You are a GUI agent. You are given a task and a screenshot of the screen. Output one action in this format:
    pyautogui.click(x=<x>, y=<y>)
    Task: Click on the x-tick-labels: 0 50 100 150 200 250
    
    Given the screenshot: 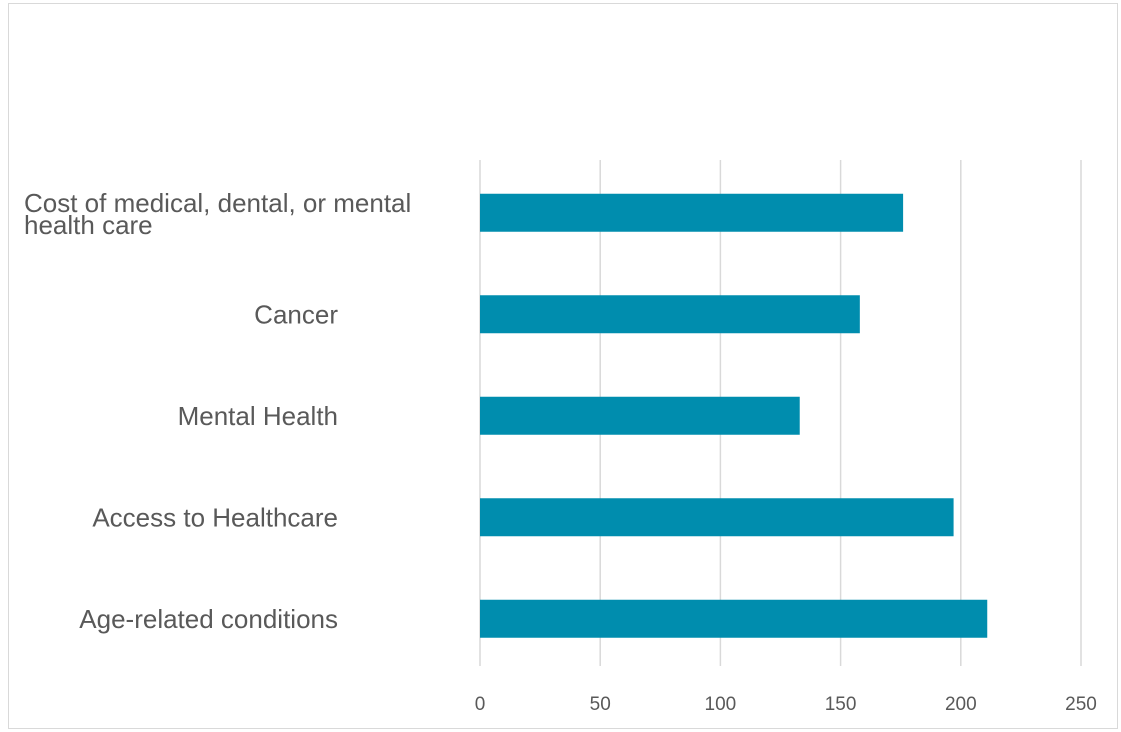 What is the action you would take?
    pyautogui.click(x=786, y=704)
    